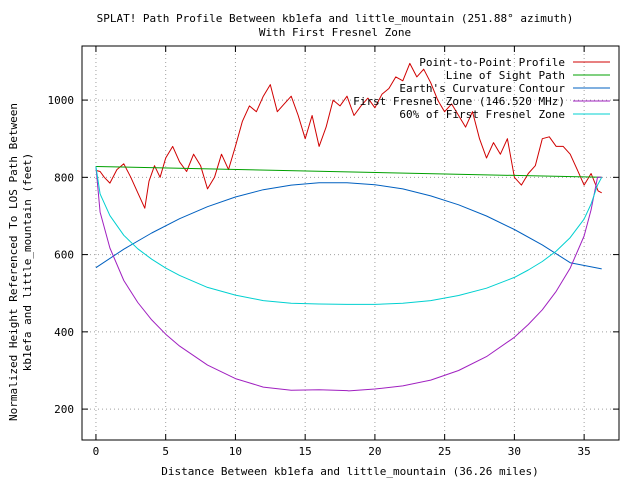  What do you see at coordinates (64, 409) in the screenshot?
I see `y-tick-label: 200` at bounding box center [64, 409].